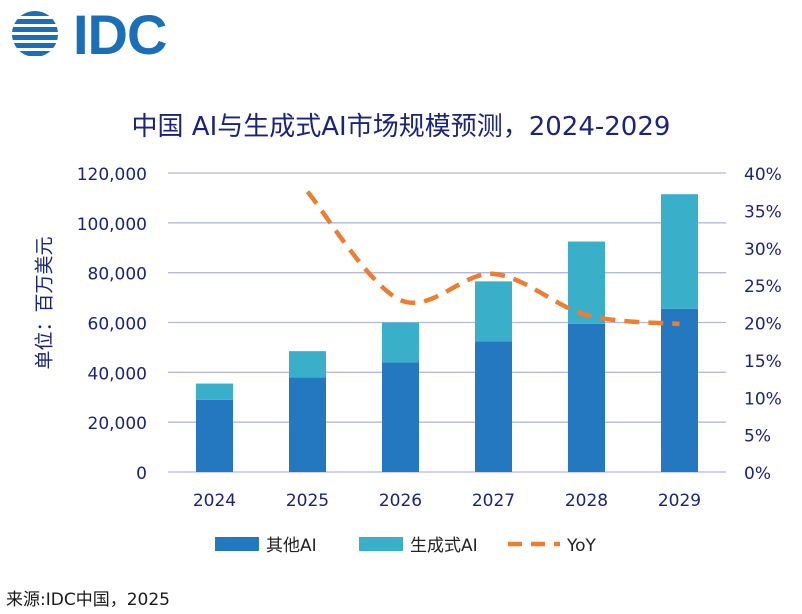 Image resolution: width=802 pixels, height=614 pixels. Describe the element at coordinates (763, 399) in the screenshot. I see `y2-tick-label: 10%` at that location.